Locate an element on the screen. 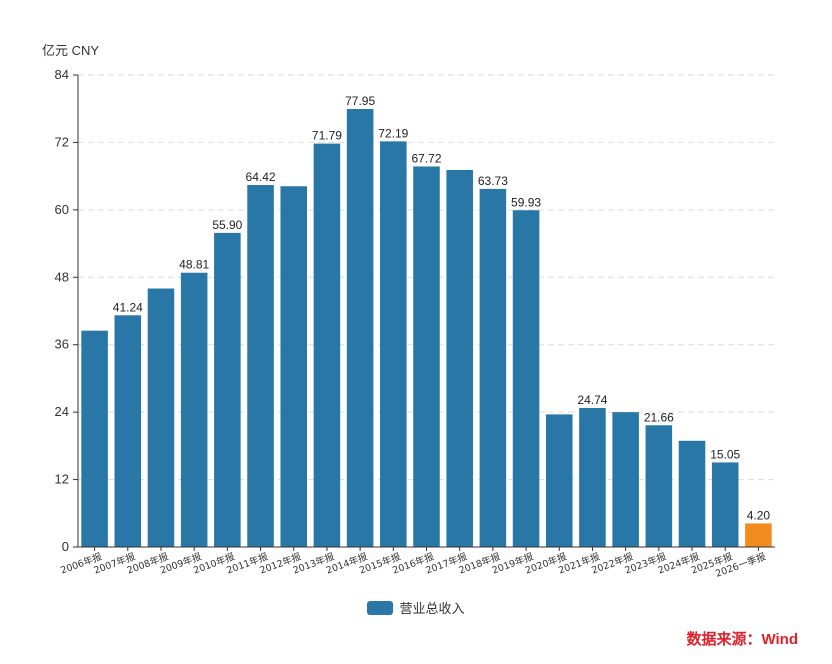  data-label: 59.93 is located at coordinates (526, 202).